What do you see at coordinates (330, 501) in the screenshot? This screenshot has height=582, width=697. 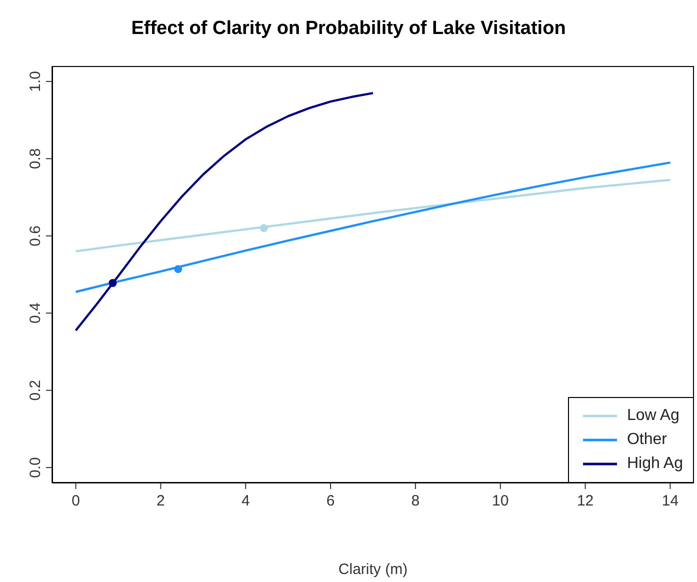 I see `x-tick-label: 6` at bounding box center [330, 501].